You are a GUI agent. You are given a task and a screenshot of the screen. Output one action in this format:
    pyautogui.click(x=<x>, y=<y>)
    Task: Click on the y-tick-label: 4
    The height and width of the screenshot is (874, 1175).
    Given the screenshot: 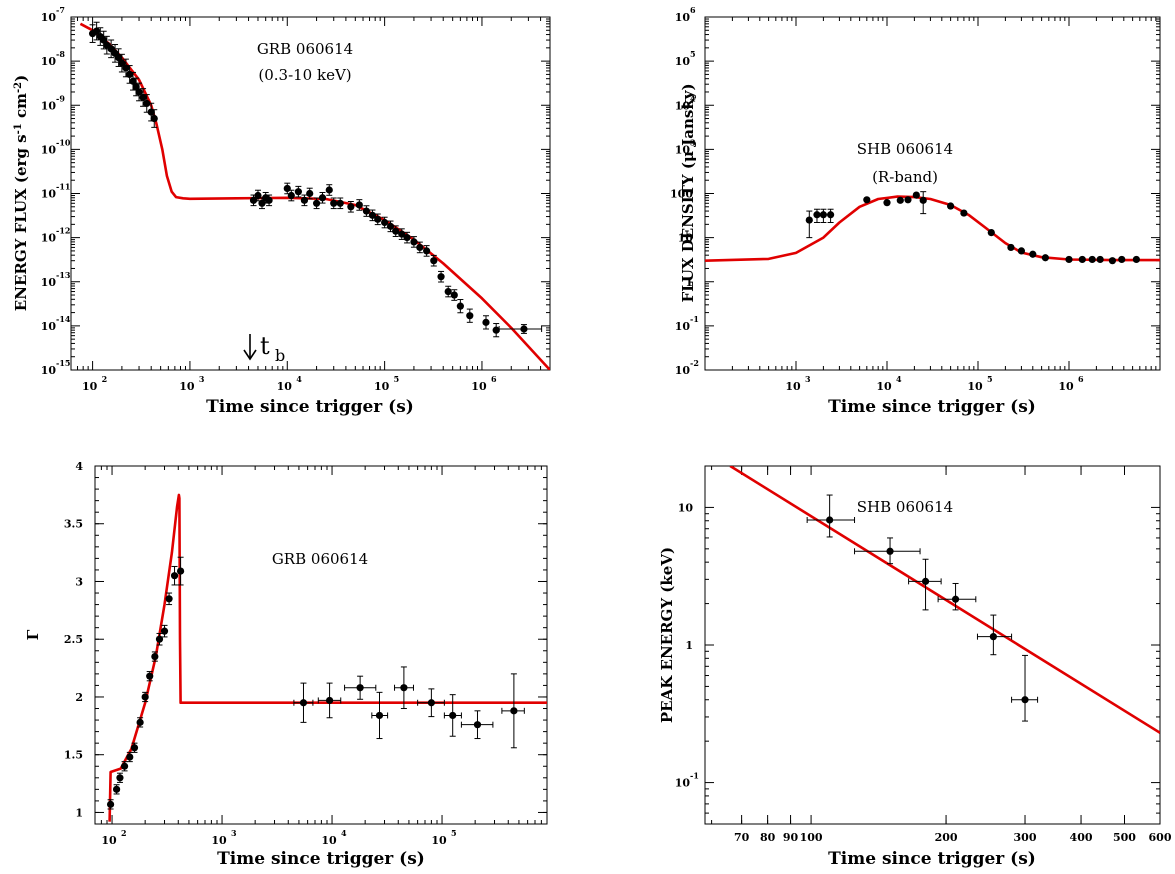 What is the action you would take?
    pyautogui.click(x=79, y=466)
    